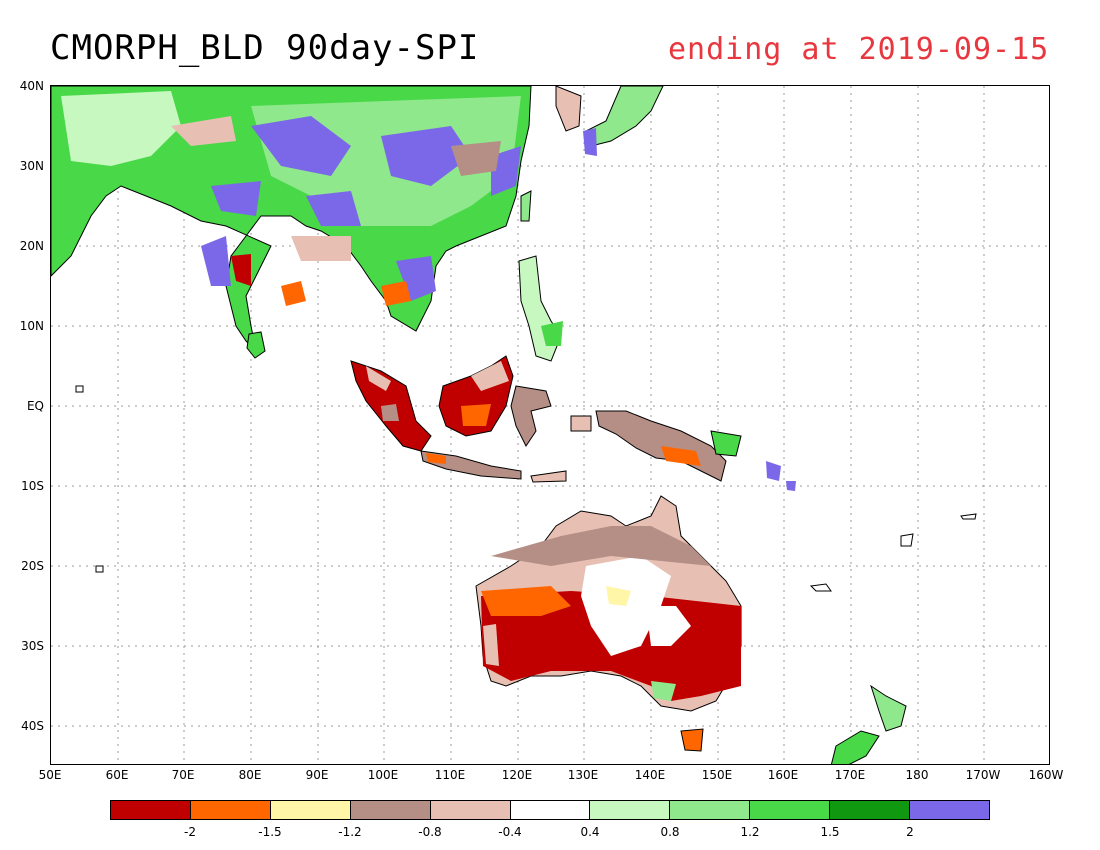  Describe the element at coordinates (1046, 775) in the screenshot. I see `lon-label: 160W` at that location.